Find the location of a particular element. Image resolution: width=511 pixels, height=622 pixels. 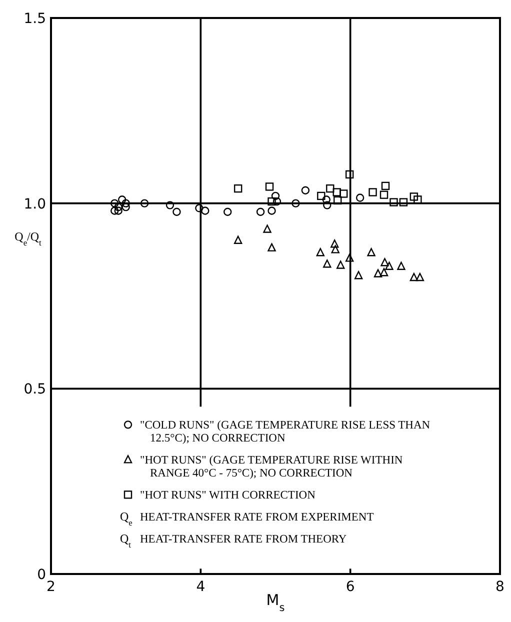

y-tick-label: 1.0 is located at coordinates (35, 204).